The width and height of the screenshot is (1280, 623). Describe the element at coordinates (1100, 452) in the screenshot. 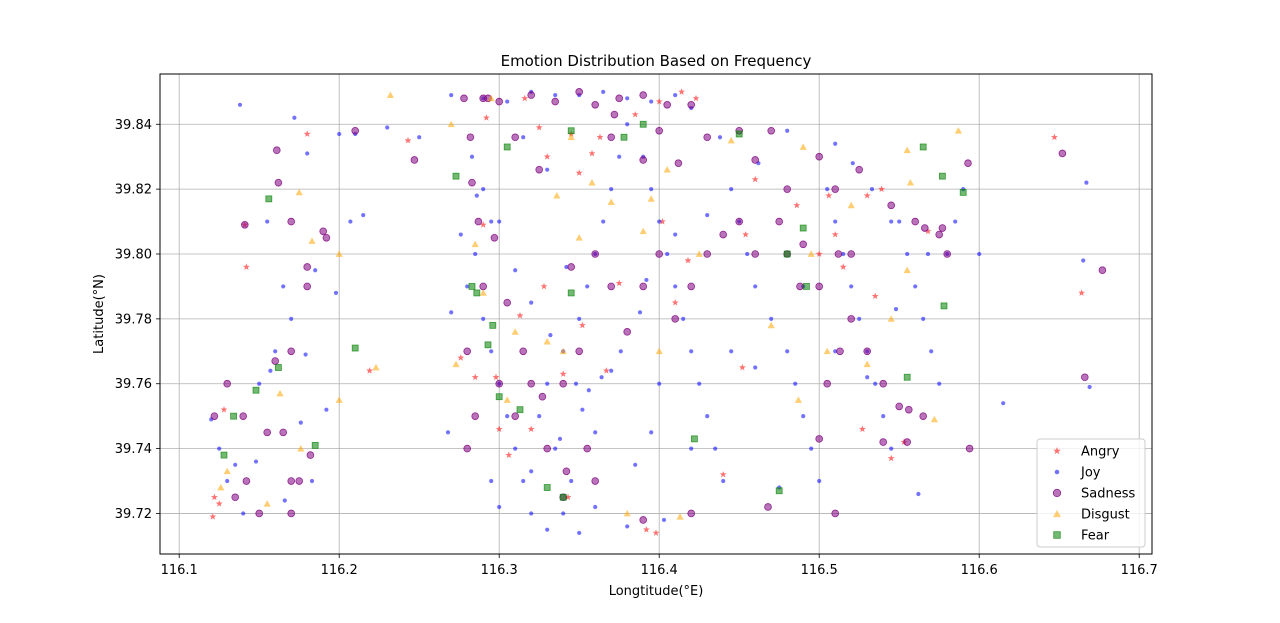

I see `legend-label: Angry` at that location.